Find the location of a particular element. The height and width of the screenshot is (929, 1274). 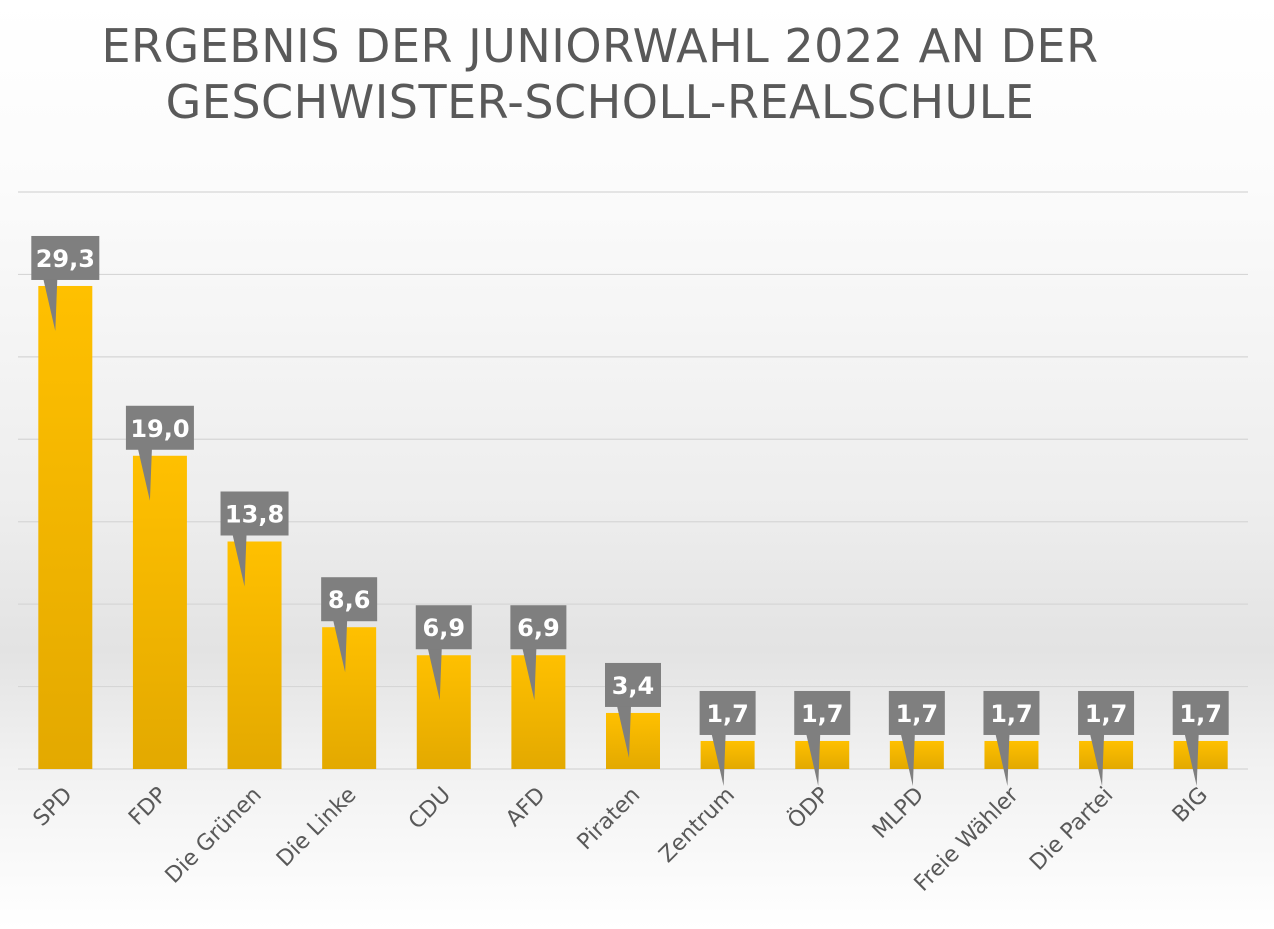

x-tick-label: SPD is located at coordinates (53, 807).